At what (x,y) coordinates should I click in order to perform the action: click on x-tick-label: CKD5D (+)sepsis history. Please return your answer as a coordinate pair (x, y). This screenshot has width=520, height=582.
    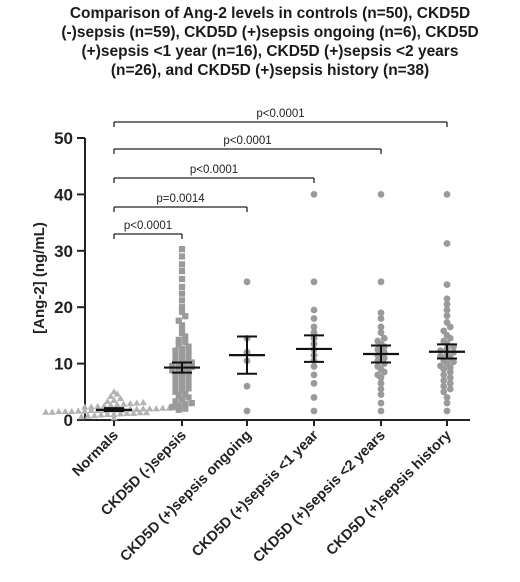
    Looking at the image, I should click on (389, 493).